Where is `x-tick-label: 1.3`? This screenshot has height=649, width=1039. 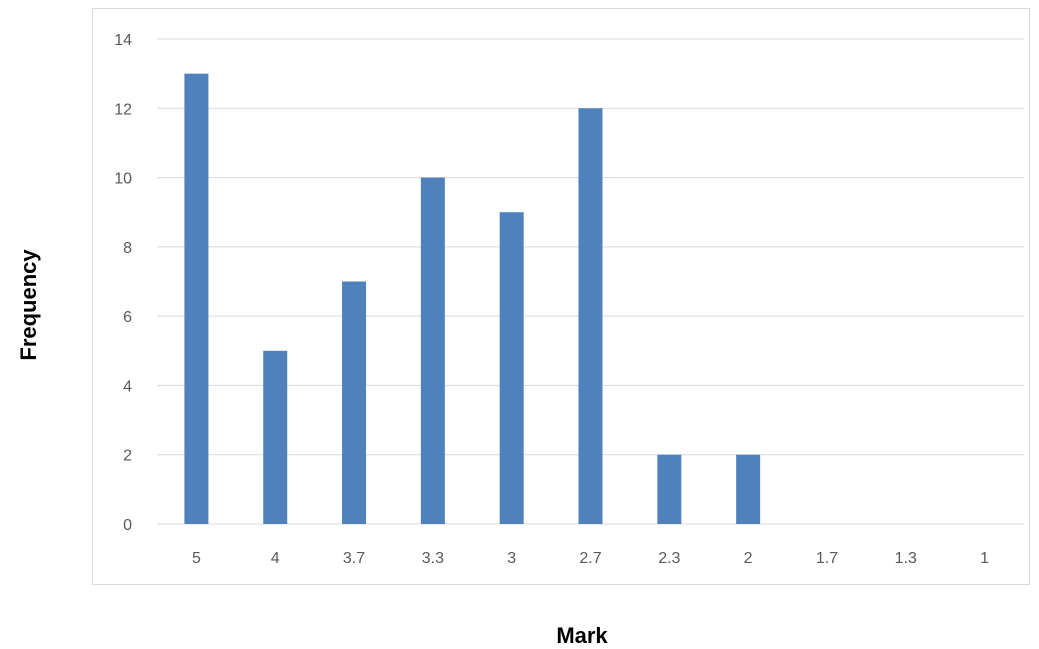
x-tick-label: 1.3 is located at coordinates (906, 558).